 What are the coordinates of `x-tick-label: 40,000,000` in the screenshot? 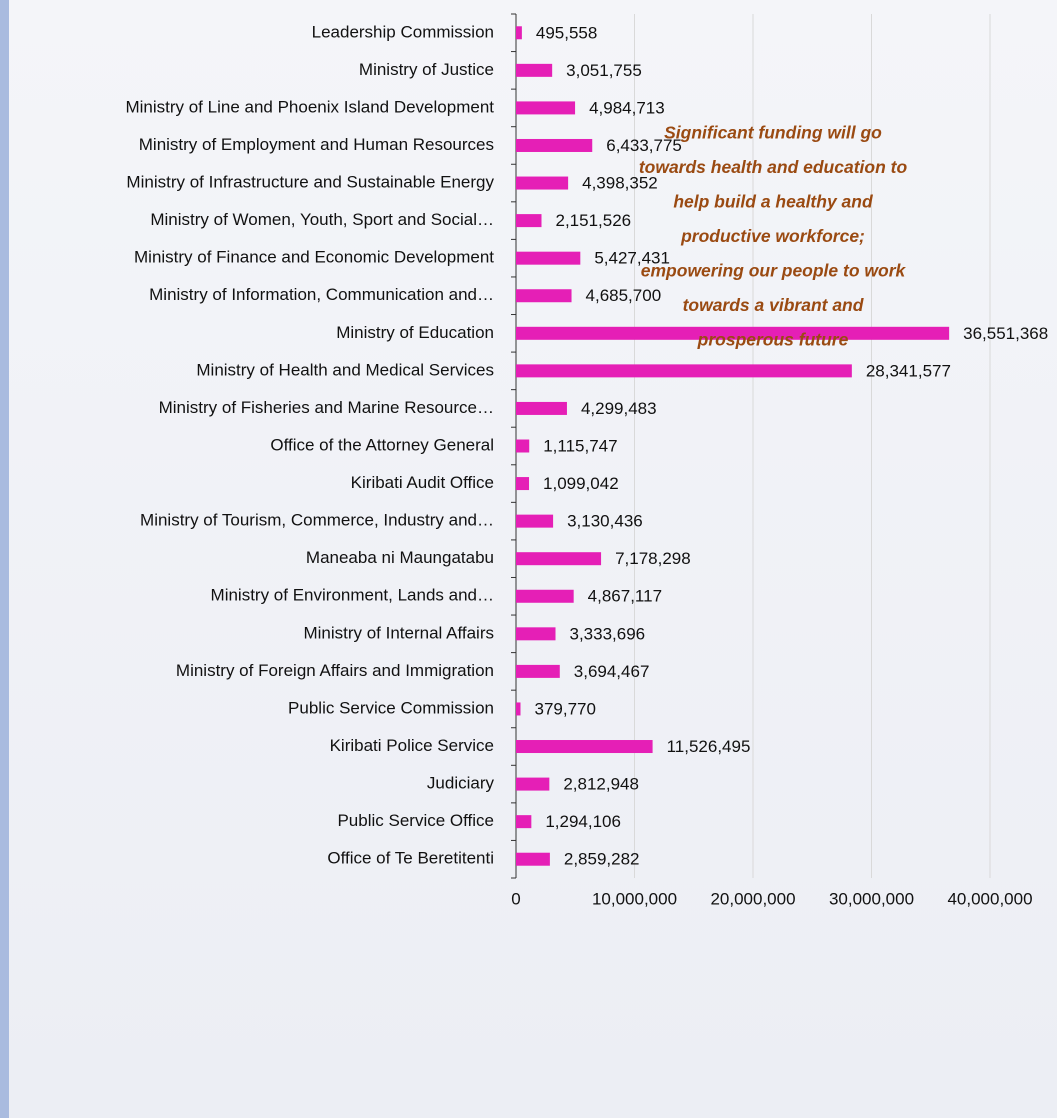 It's located at (989, 898).